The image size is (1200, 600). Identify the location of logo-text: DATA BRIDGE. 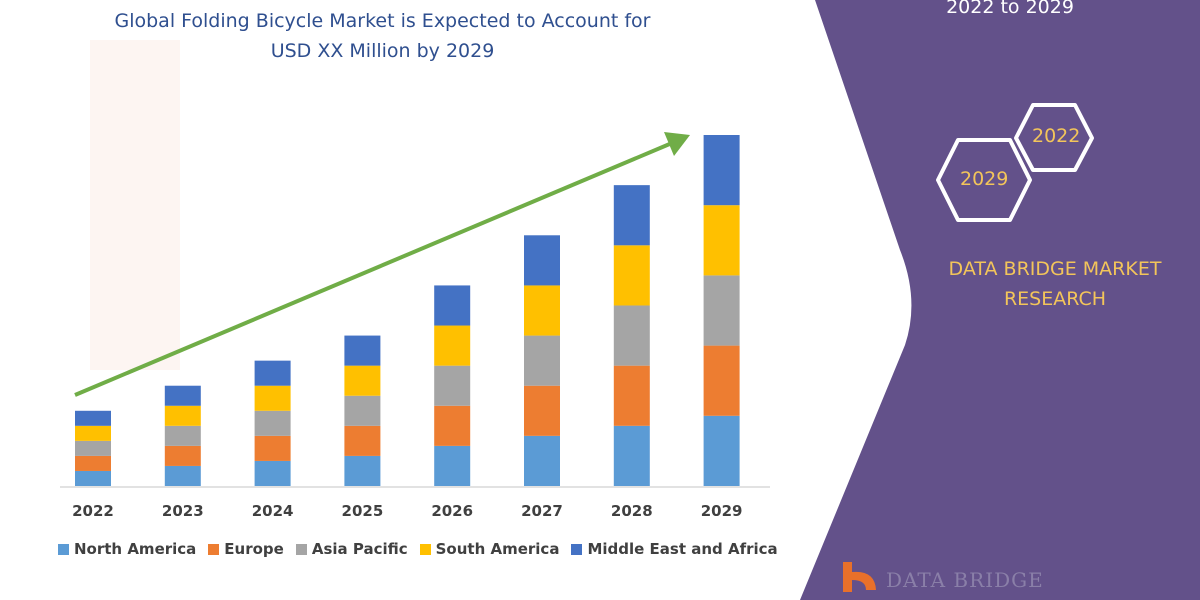
(965, 580).